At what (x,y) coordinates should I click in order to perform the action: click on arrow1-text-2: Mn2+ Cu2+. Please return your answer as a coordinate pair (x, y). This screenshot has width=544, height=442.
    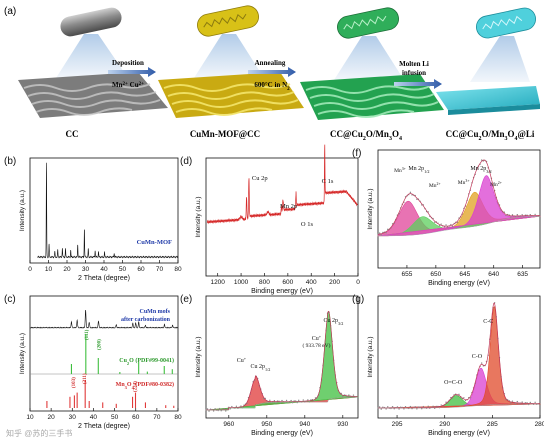
    Looking at the image, I should click on (128, 85).